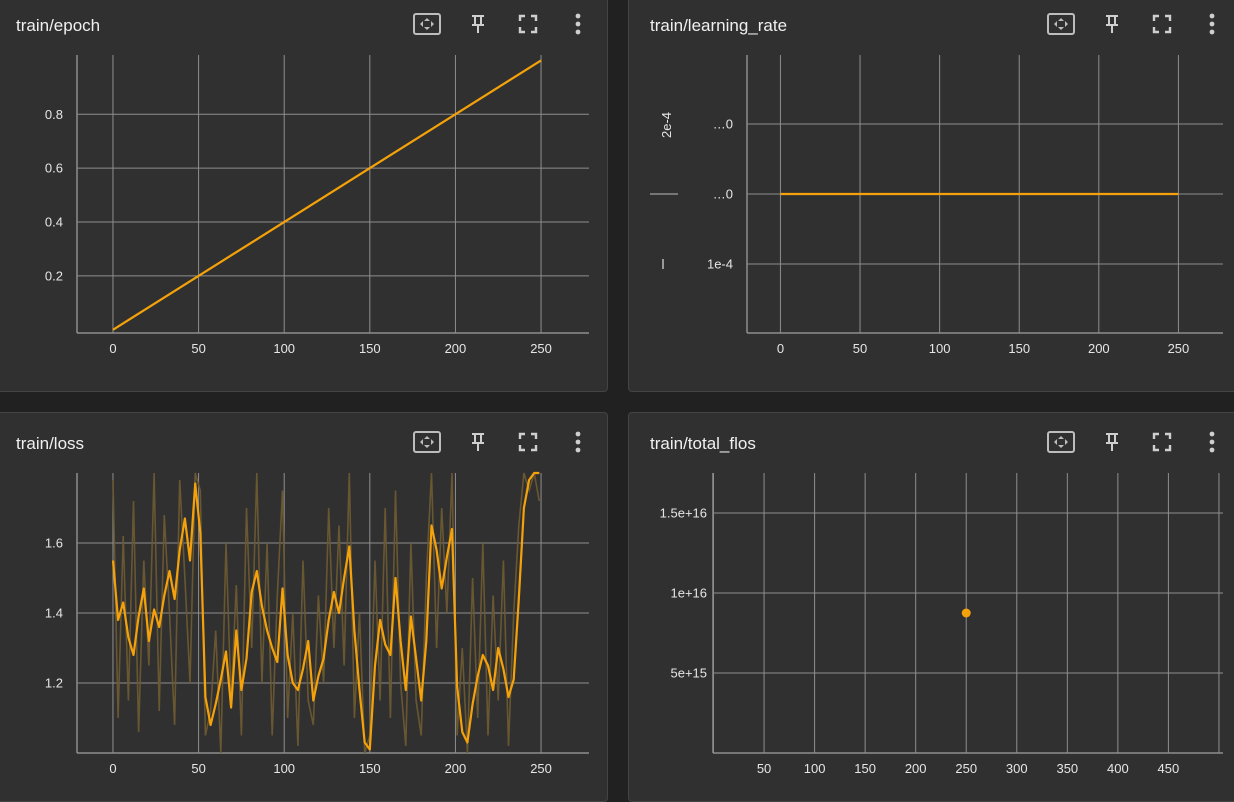 This screenshot has width=1234, height=802. I want to click on x-tick-label: 300, so click(1017, 768).